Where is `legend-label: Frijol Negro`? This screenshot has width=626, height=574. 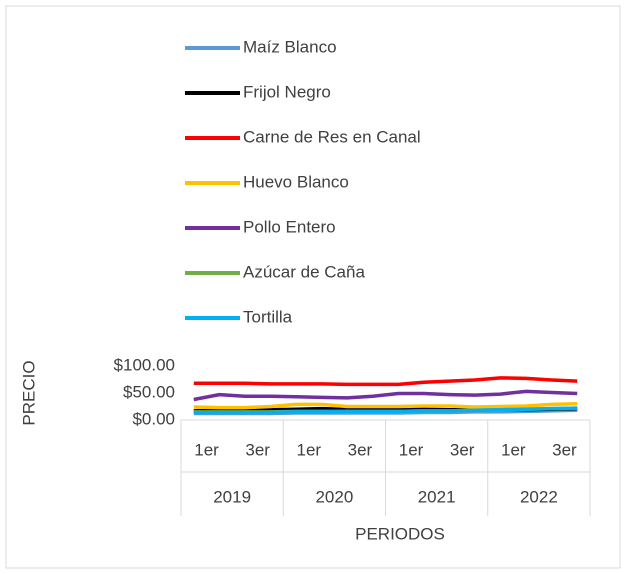
legend-label: Frijol Negro is located at coordinates (287, 91).